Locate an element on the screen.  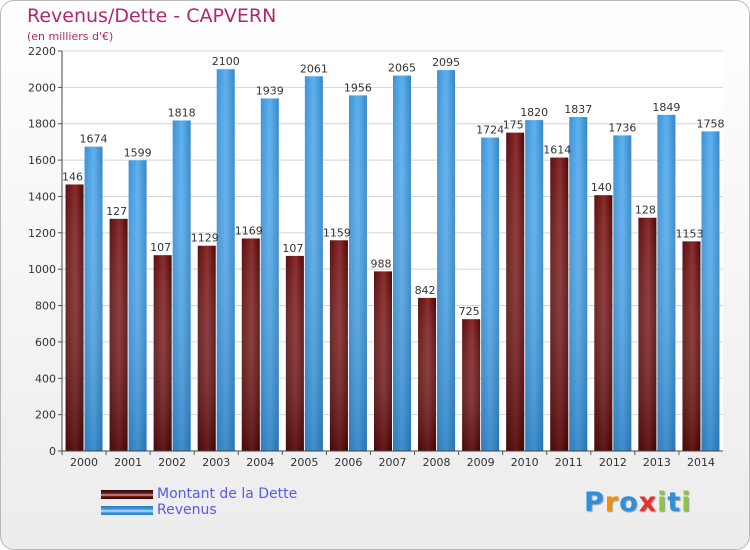
legend-label-revenue: Revenus is located at coordinates (187, 510).